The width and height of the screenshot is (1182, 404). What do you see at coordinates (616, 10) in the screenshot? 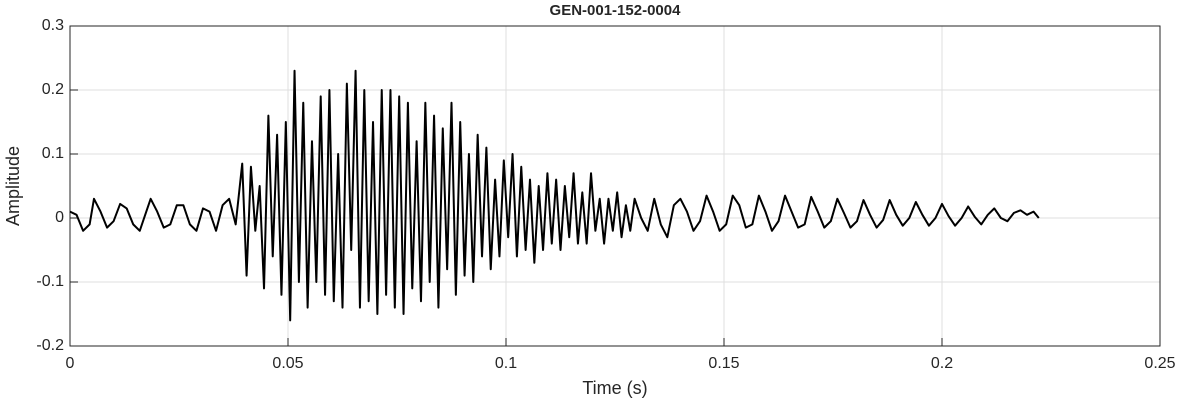
I see `chart-title: GEN-001-152-0004` at bounding box center [616, 10].